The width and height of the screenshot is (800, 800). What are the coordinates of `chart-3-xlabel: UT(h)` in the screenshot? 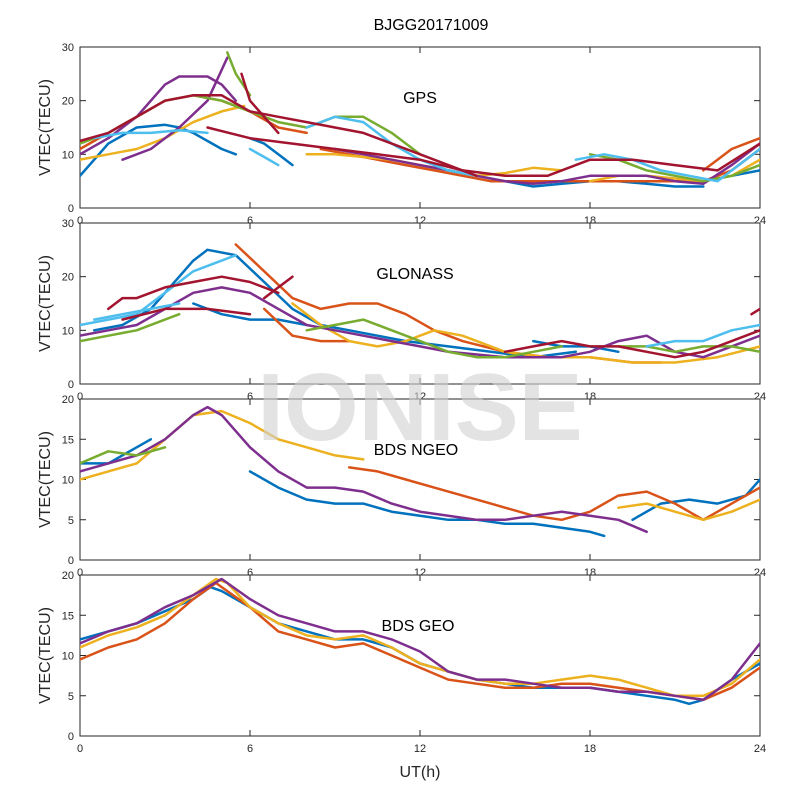 It's located at (420, 772).